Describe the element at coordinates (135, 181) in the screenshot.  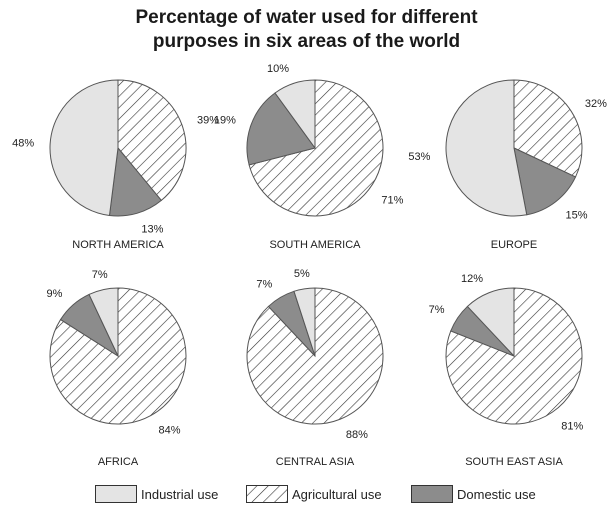
I see `slice-north-america-domestic` at that location.